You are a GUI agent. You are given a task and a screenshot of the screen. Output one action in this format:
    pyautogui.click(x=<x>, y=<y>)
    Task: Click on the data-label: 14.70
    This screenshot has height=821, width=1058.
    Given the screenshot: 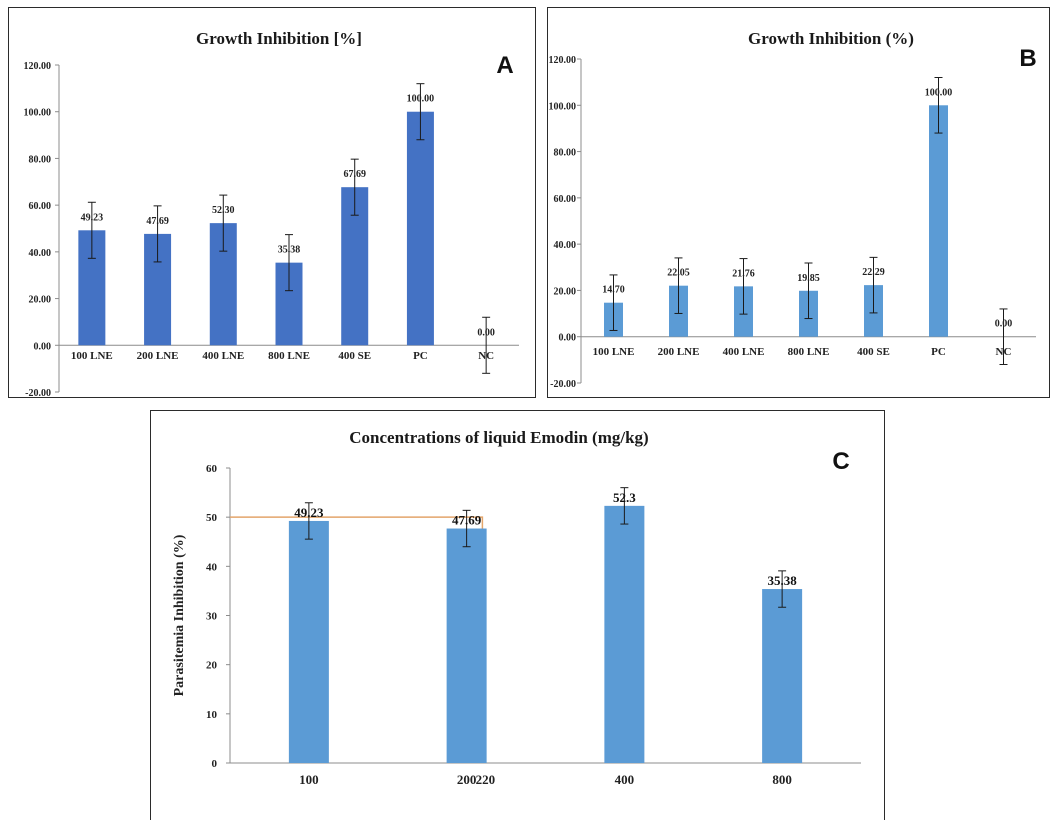 What is the action you would take?
    pyautogui.click(x=613, y=290)
    